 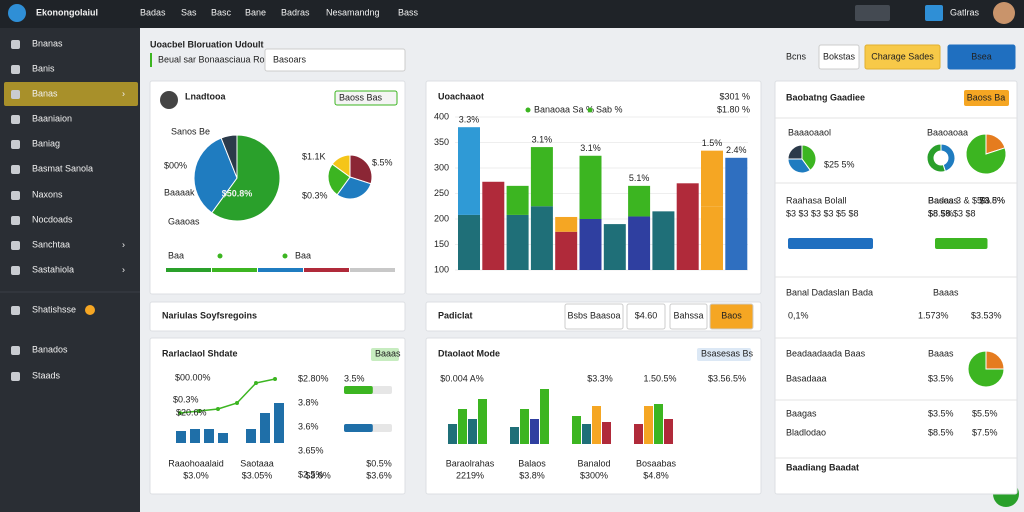 I want to click on menu-item: Bane, so click(x=255, y=12).